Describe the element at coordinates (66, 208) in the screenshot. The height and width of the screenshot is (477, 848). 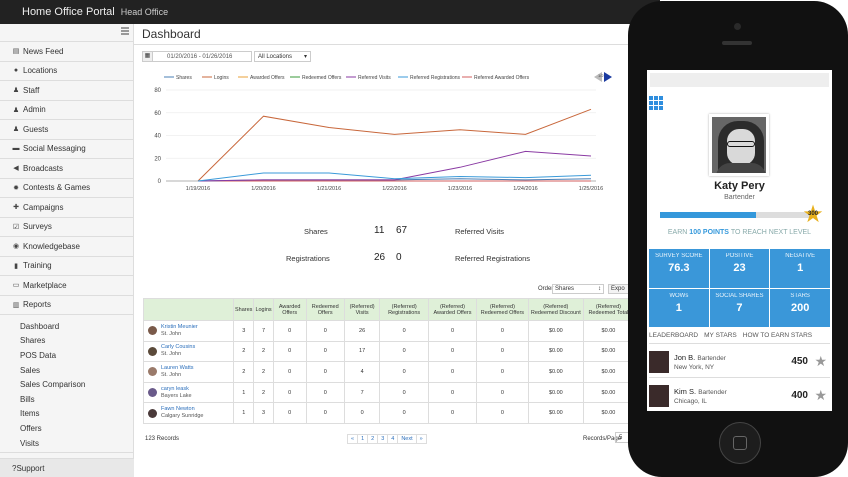
I see `sidebar-item-campaigns: ✚ Campaigns` at that location.